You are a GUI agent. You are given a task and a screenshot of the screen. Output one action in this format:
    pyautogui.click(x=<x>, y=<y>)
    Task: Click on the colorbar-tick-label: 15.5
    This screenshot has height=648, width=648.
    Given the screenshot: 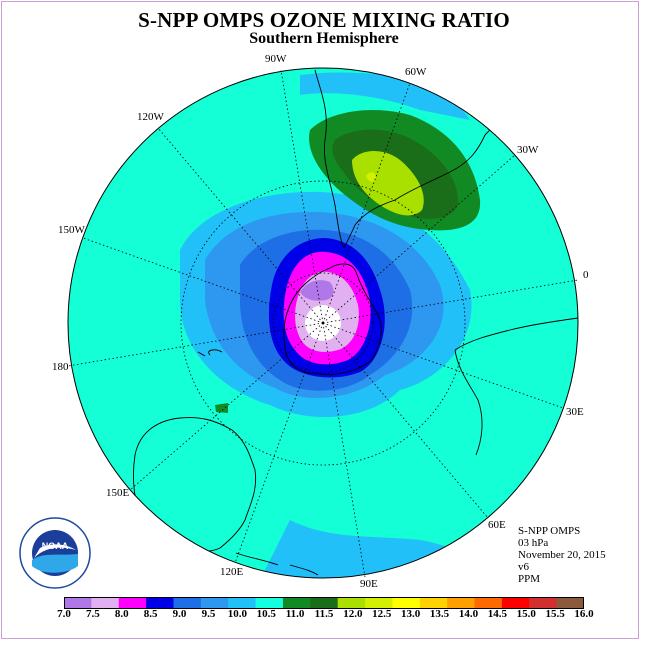 What is the action you would take?
    pyautogui.click(x=555, y=614)
    